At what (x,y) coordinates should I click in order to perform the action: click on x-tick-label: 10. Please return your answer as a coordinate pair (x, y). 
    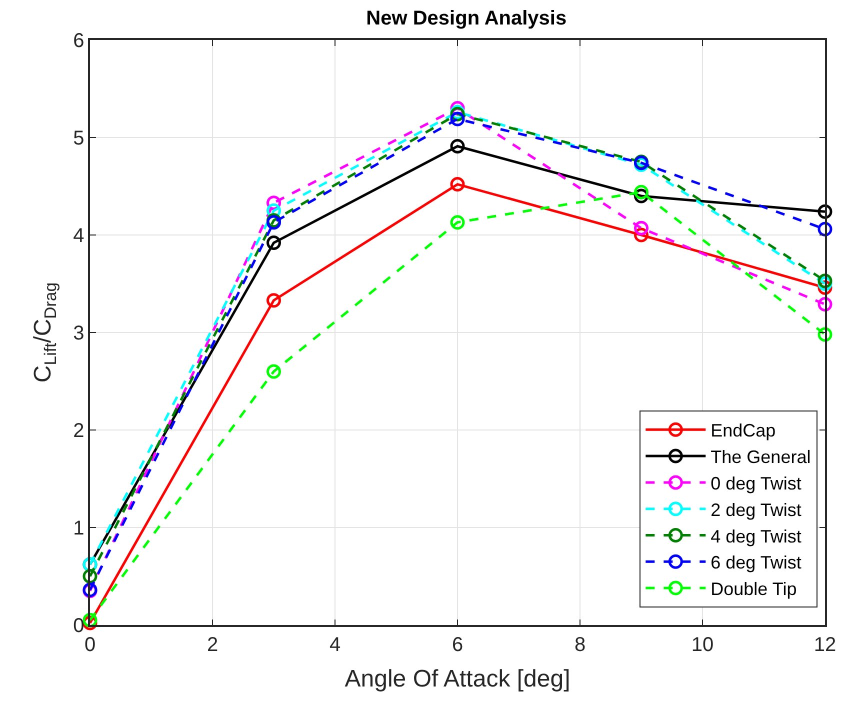
    Looking at the image, I should click on (702, 645).